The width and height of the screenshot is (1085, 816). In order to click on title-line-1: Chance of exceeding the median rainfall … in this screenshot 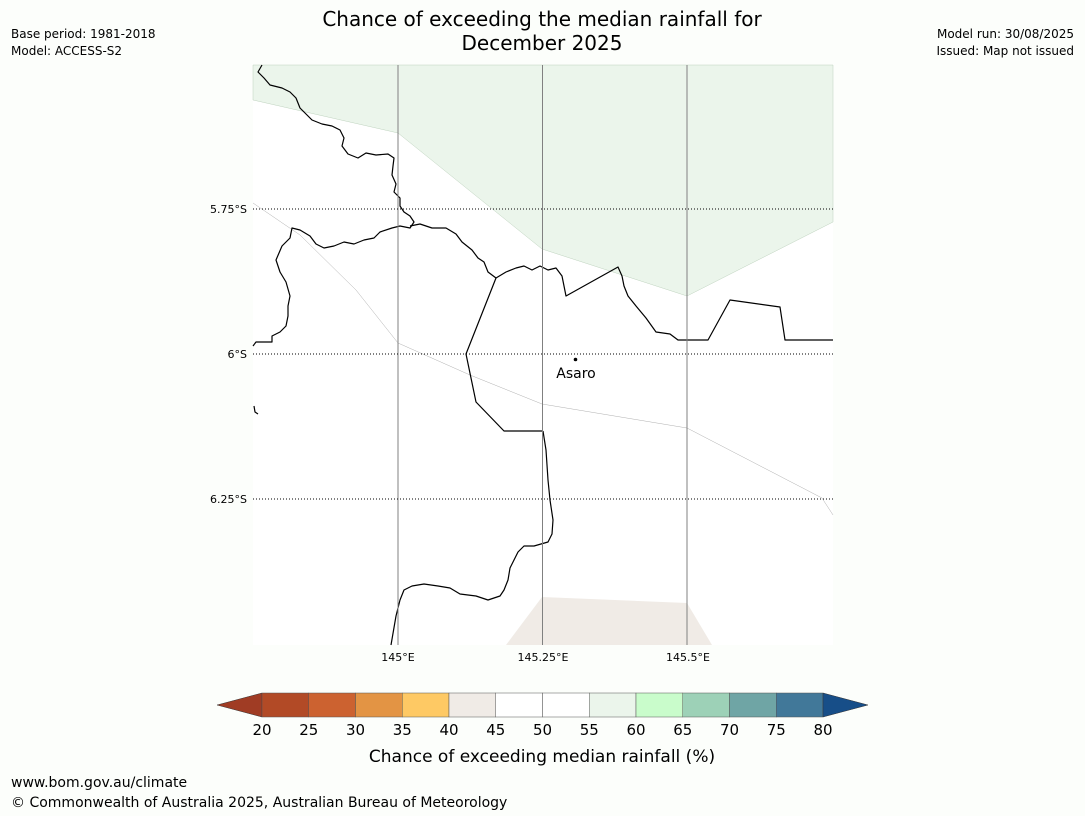, I will do `click(542, 19)`.